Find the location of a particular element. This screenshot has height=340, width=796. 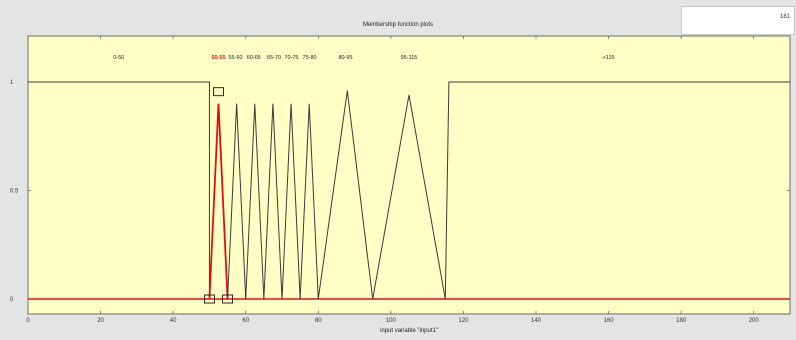

x-tick-label: 20 is located at coordinates (100, 321).